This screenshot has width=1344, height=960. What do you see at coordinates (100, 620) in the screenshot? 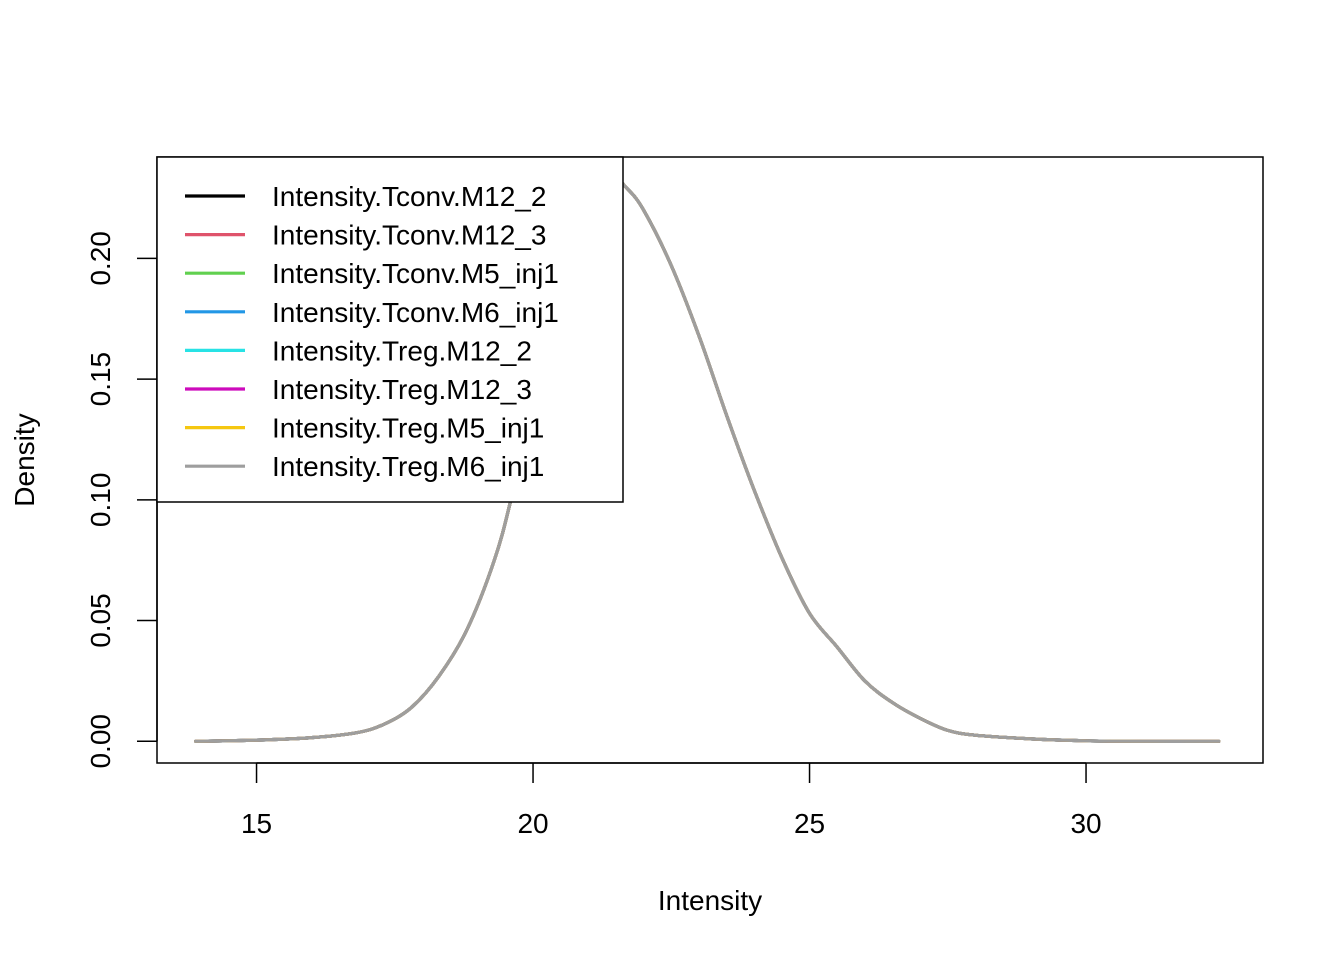
I see `y-tick-label: 0.05` at bounding box center [100, 620].